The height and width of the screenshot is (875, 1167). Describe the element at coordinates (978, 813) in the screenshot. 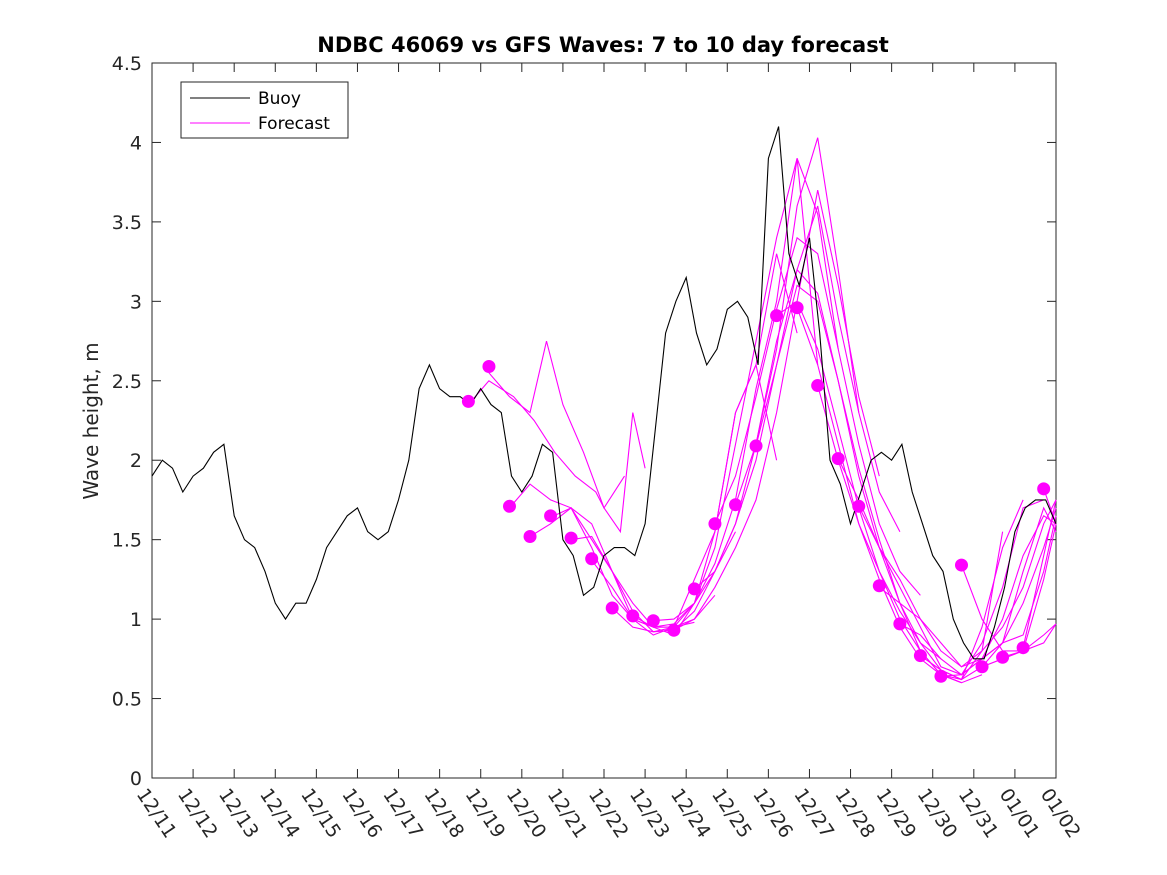

I see `x-tick-label: 12/31` at that location.